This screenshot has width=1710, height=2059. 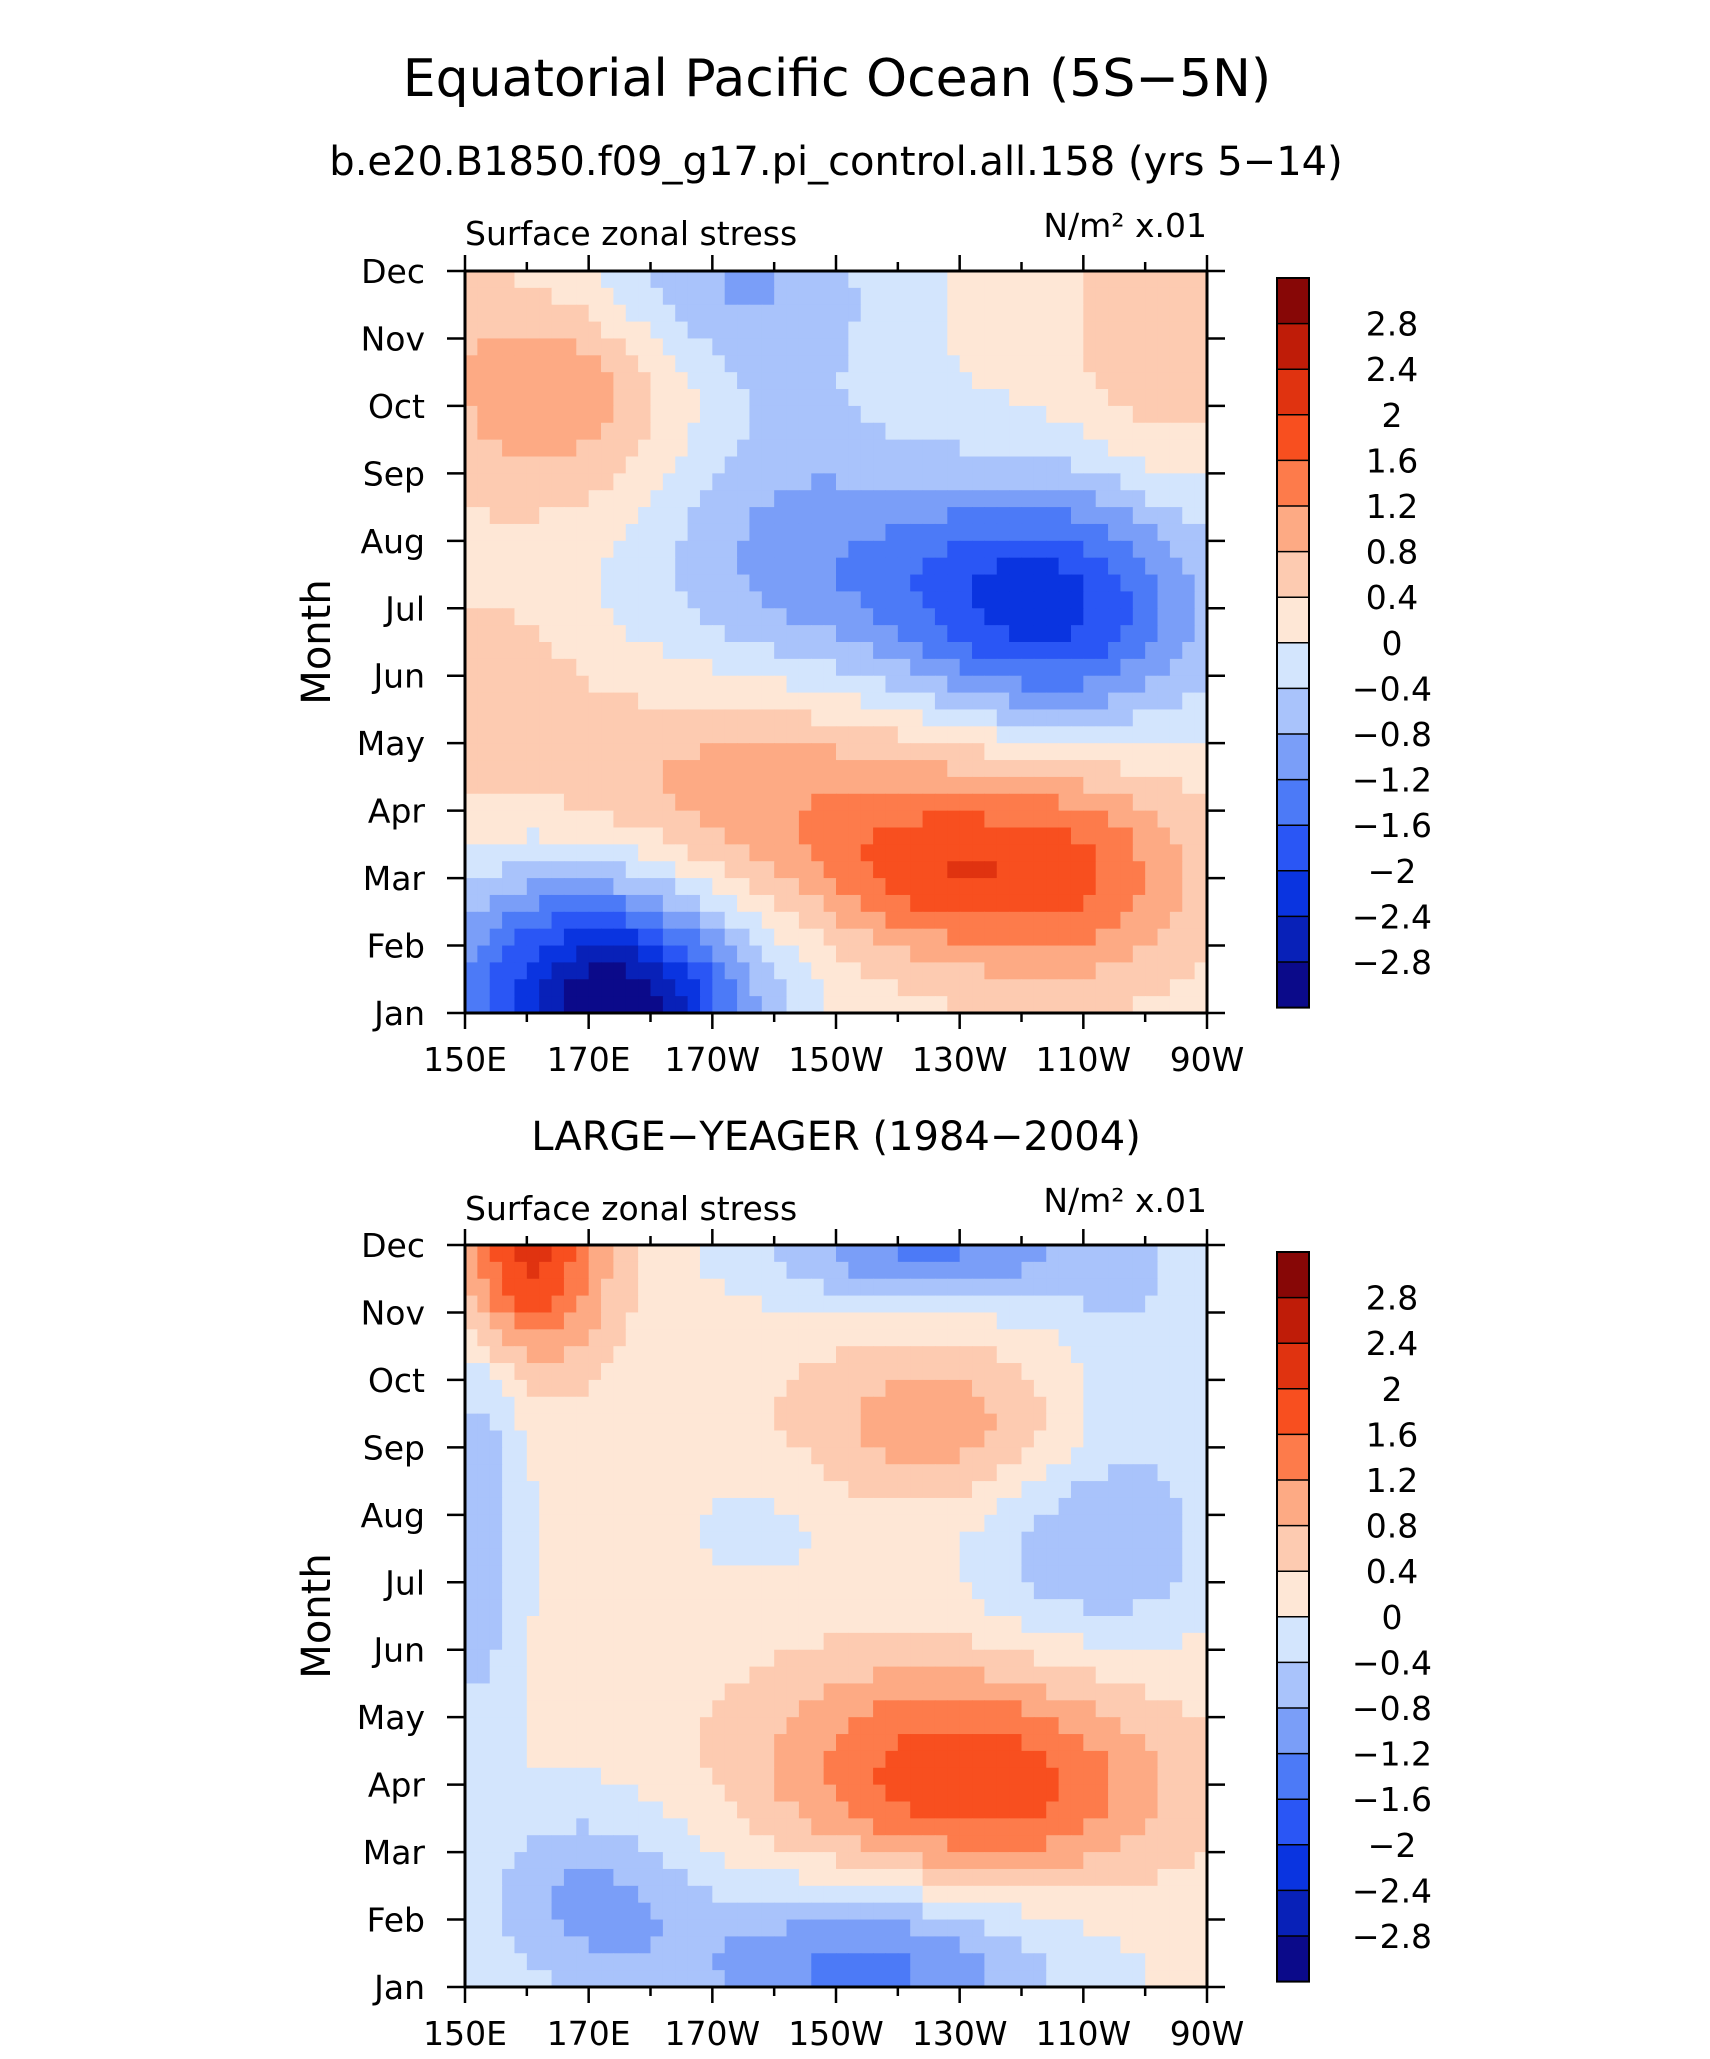 What do you see at coordinates (1392, 552) in the screenshot?
I see `colorbar-label: 0.8` at bounding box center [1392, 552].